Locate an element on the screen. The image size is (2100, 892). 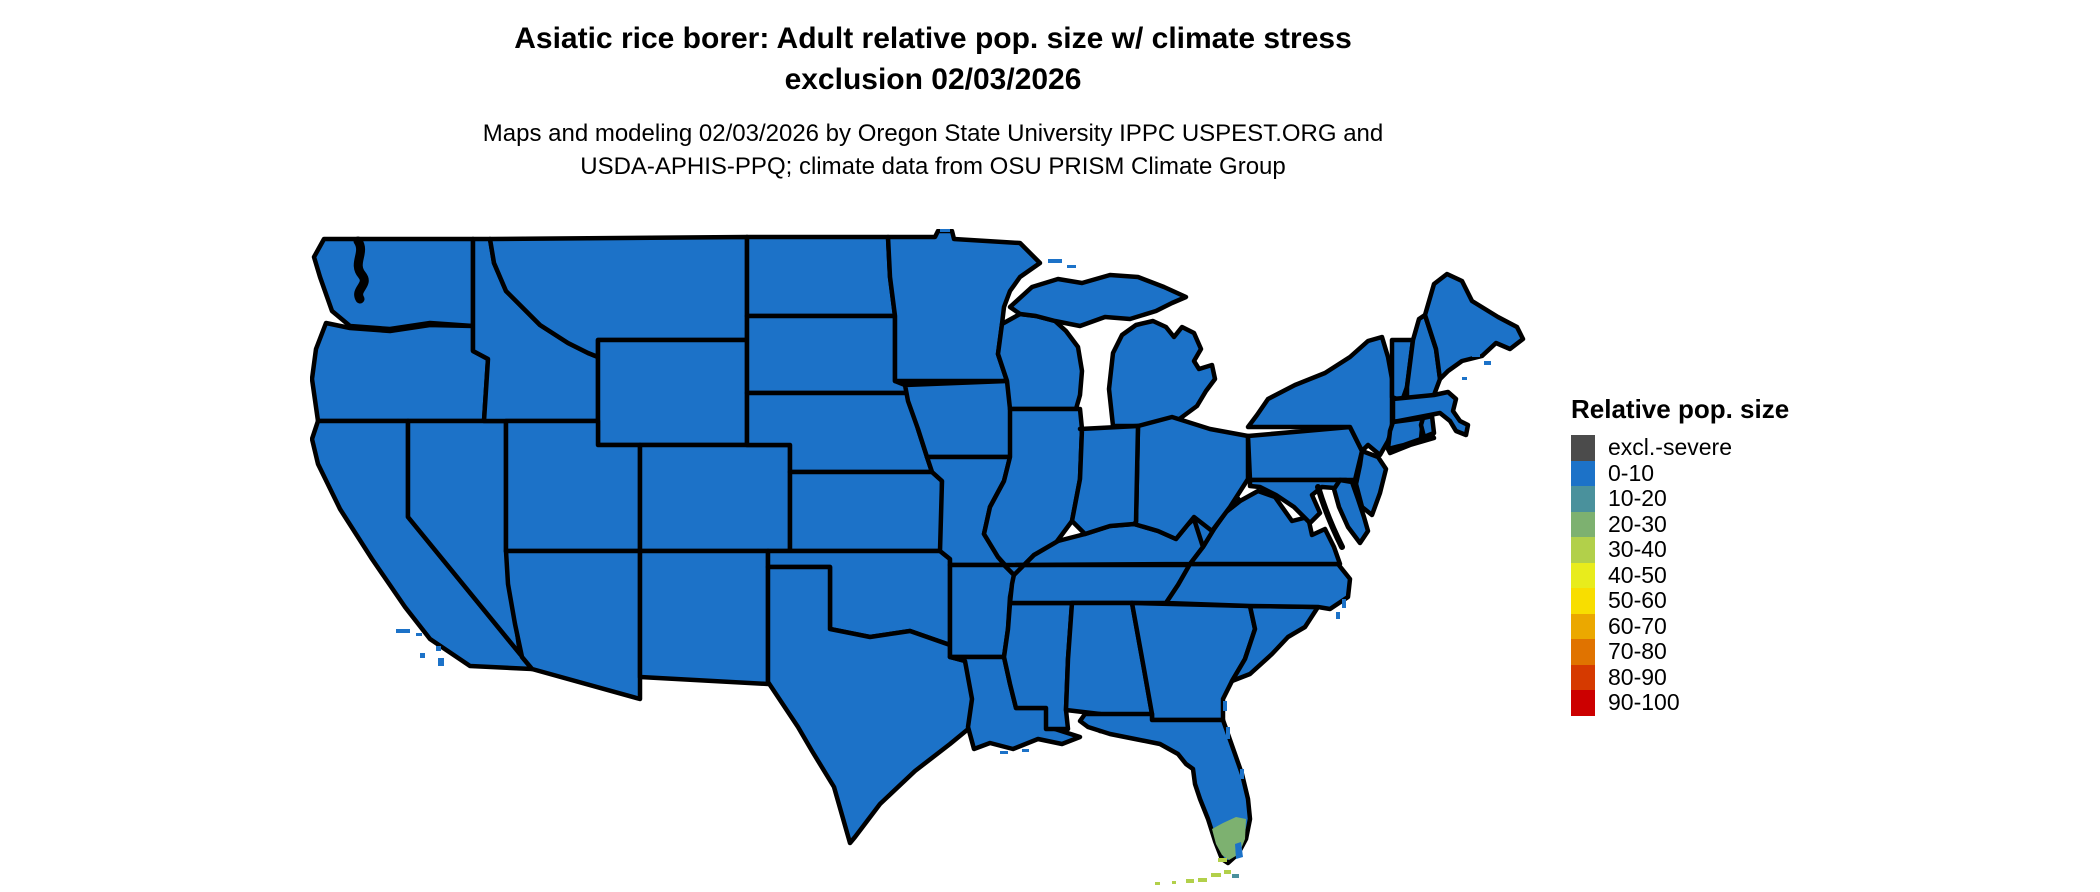
chesapeake-bay-water is located at coordinates (1330, 517).